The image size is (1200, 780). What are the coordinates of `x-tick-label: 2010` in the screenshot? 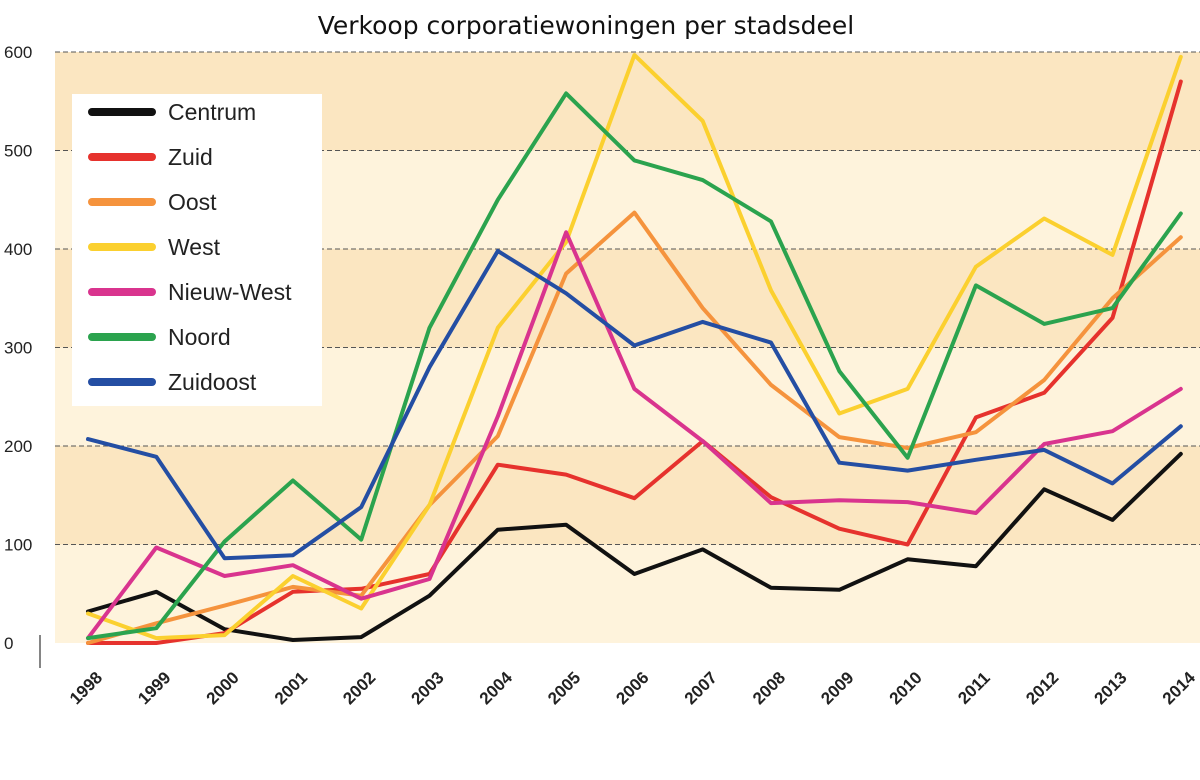 It's located at (906, 688).